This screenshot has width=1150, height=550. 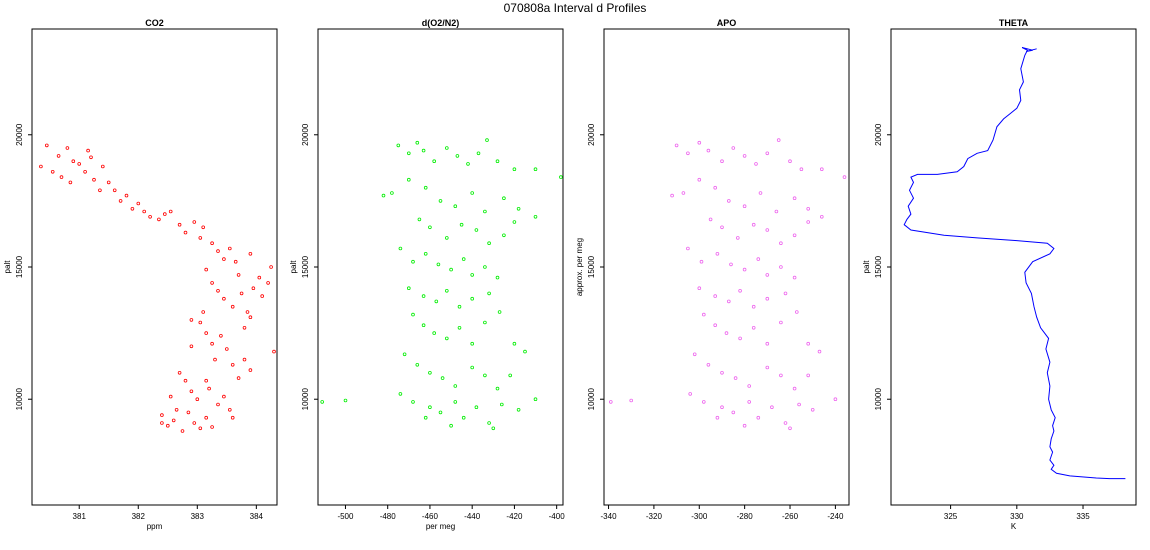 I want to click on x-tick-label: 381, so click(x=80, y=516).